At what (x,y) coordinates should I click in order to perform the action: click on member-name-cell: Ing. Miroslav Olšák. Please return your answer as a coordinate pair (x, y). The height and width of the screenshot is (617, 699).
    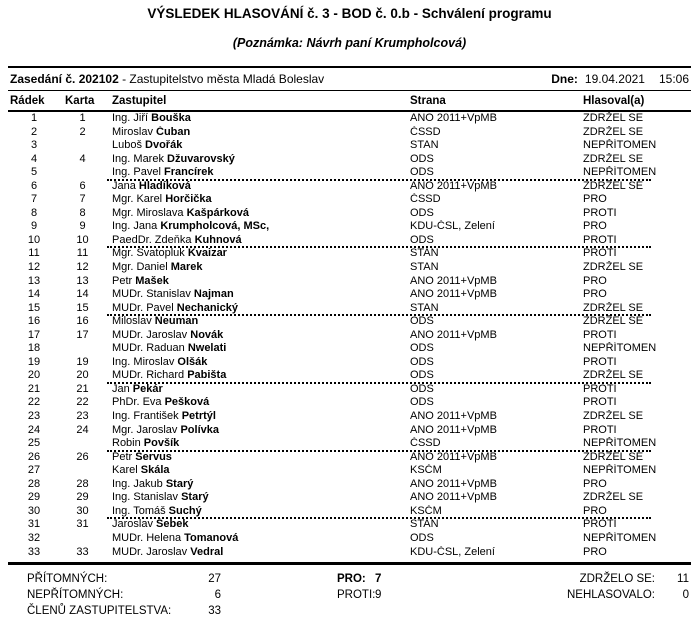
    Looking at the image, I should click on (253, 363).